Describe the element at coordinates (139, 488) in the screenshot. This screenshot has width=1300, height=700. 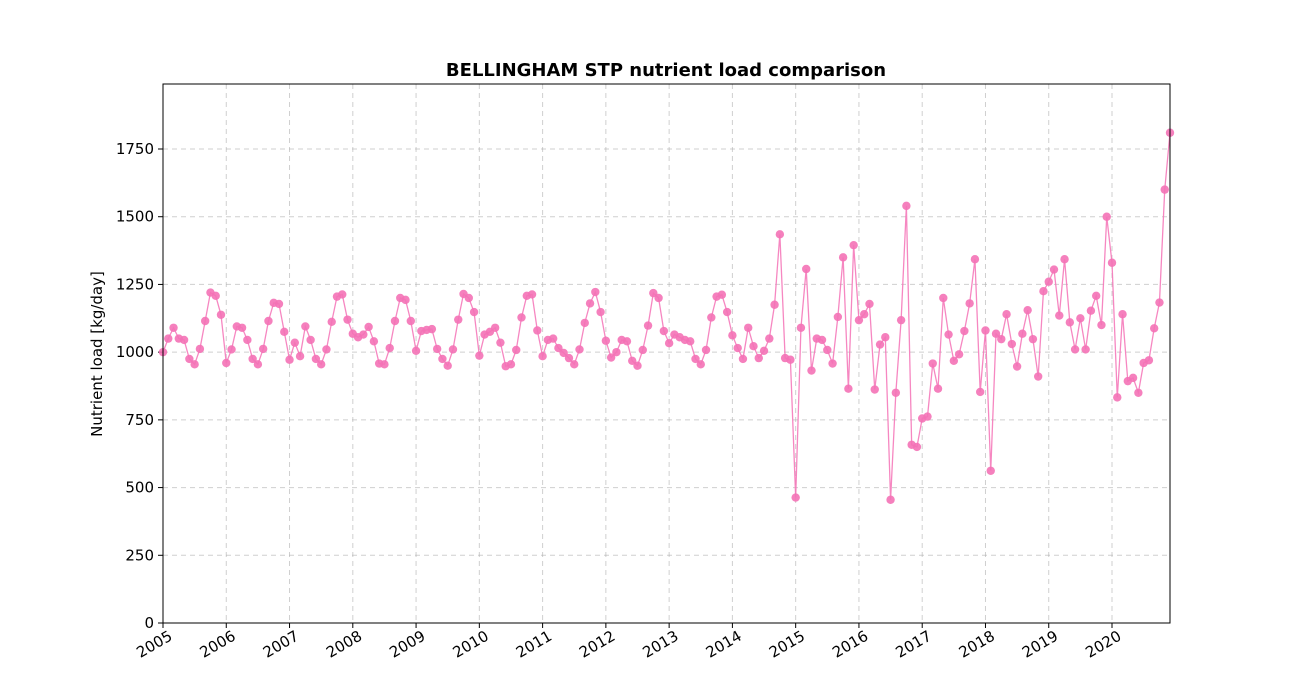
I see `y-tick-label: 500` at that location.